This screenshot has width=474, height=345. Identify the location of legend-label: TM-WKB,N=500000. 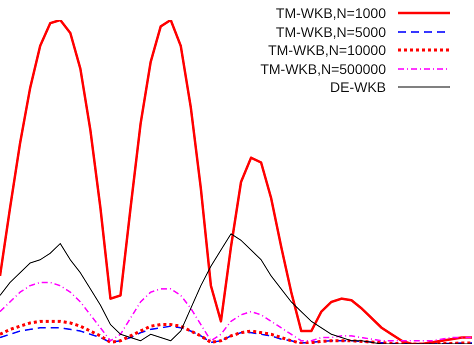
(323, 68).